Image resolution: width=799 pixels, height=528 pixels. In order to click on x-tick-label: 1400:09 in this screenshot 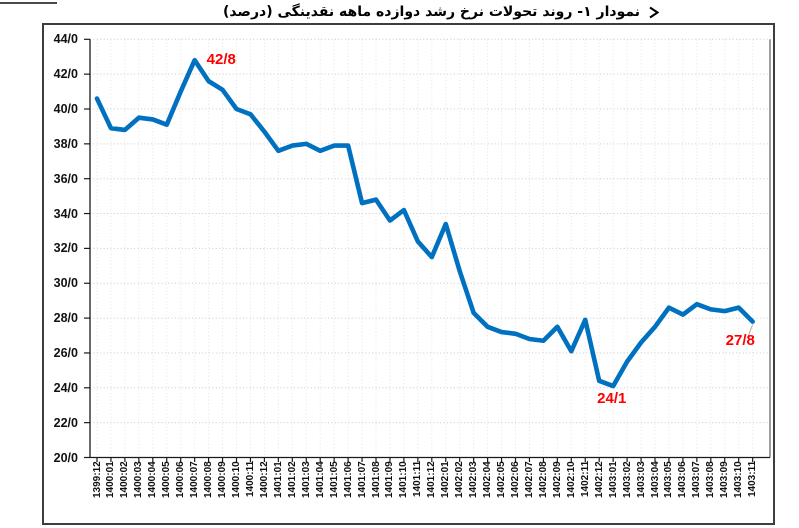, I will do `click(223, 479)`.